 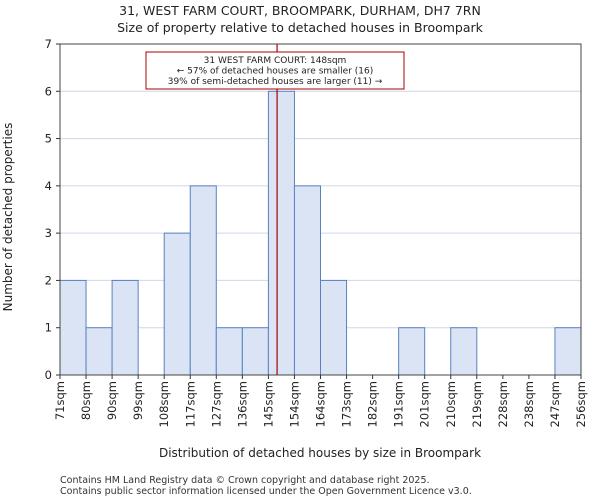 I want to click on x-tick-label: 210sqm, so click(x=451, y=404).